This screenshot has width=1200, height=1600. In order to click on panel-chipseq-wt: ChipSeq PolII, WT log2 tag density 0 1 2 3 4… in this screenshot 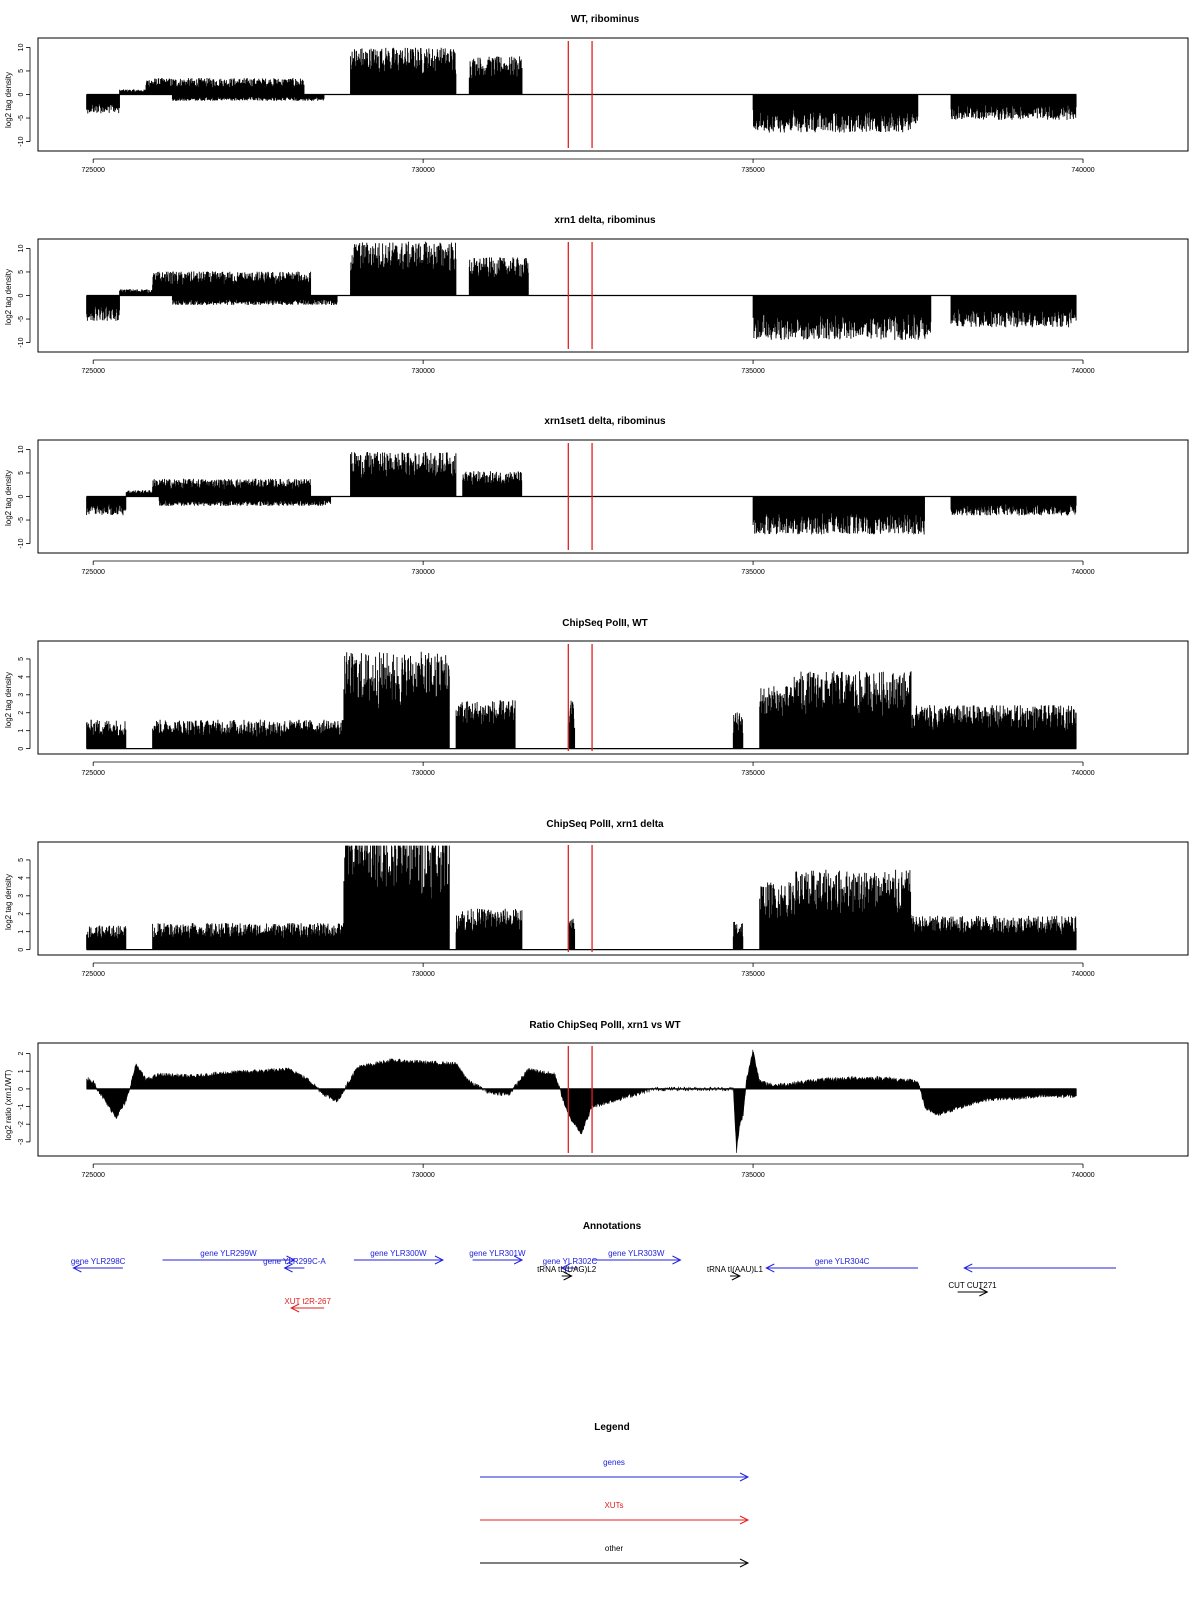, I will do `click(596, 697)`.